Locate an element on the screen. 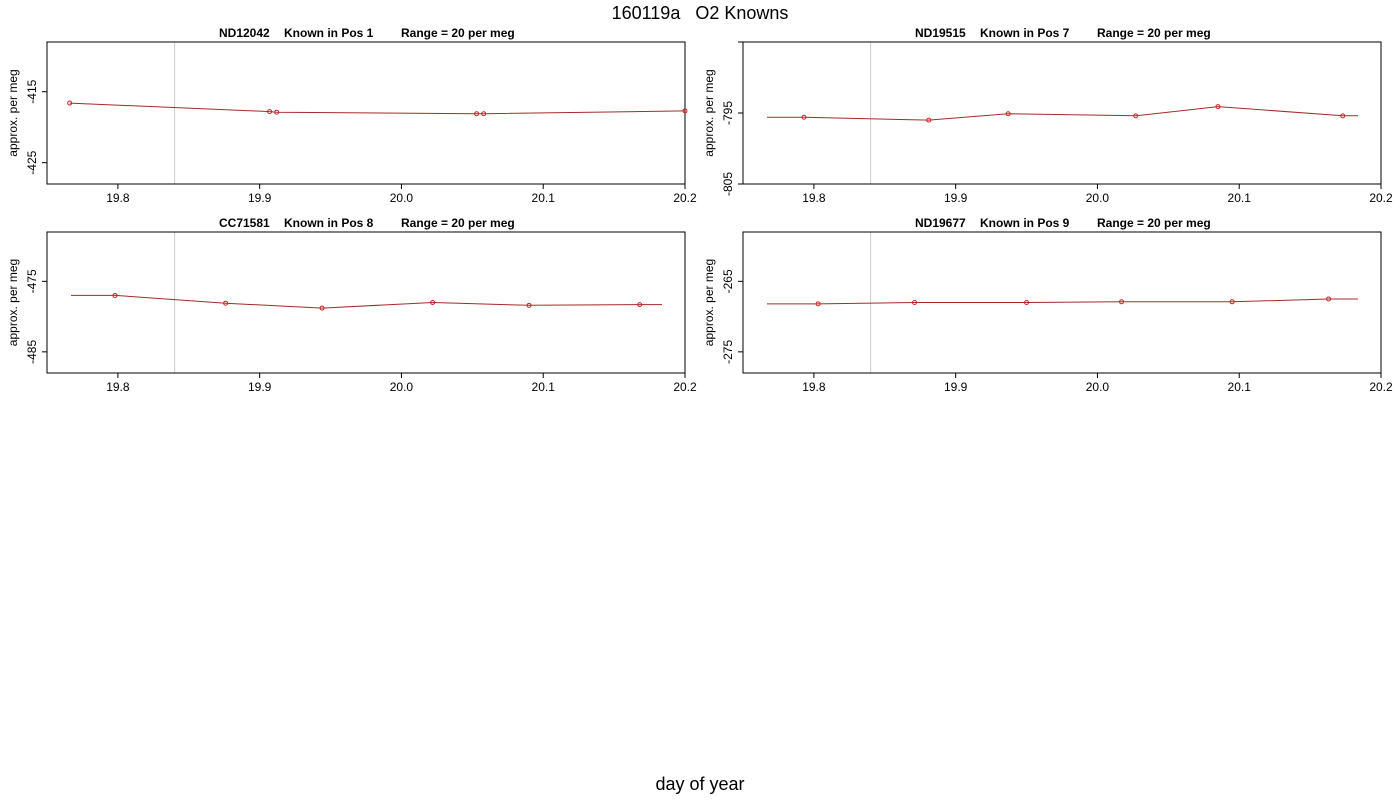  panel-title: ND12042 Known in Pos 1 Range = 20 per meg is located at coordinates (367, 33).